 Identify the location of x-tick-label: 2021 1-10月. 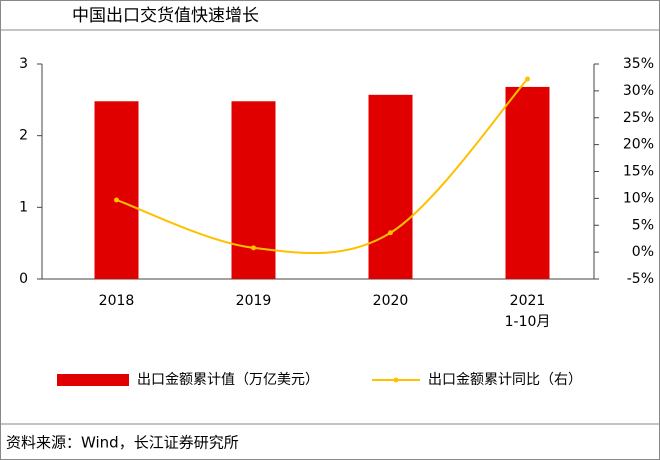
(528, 311).